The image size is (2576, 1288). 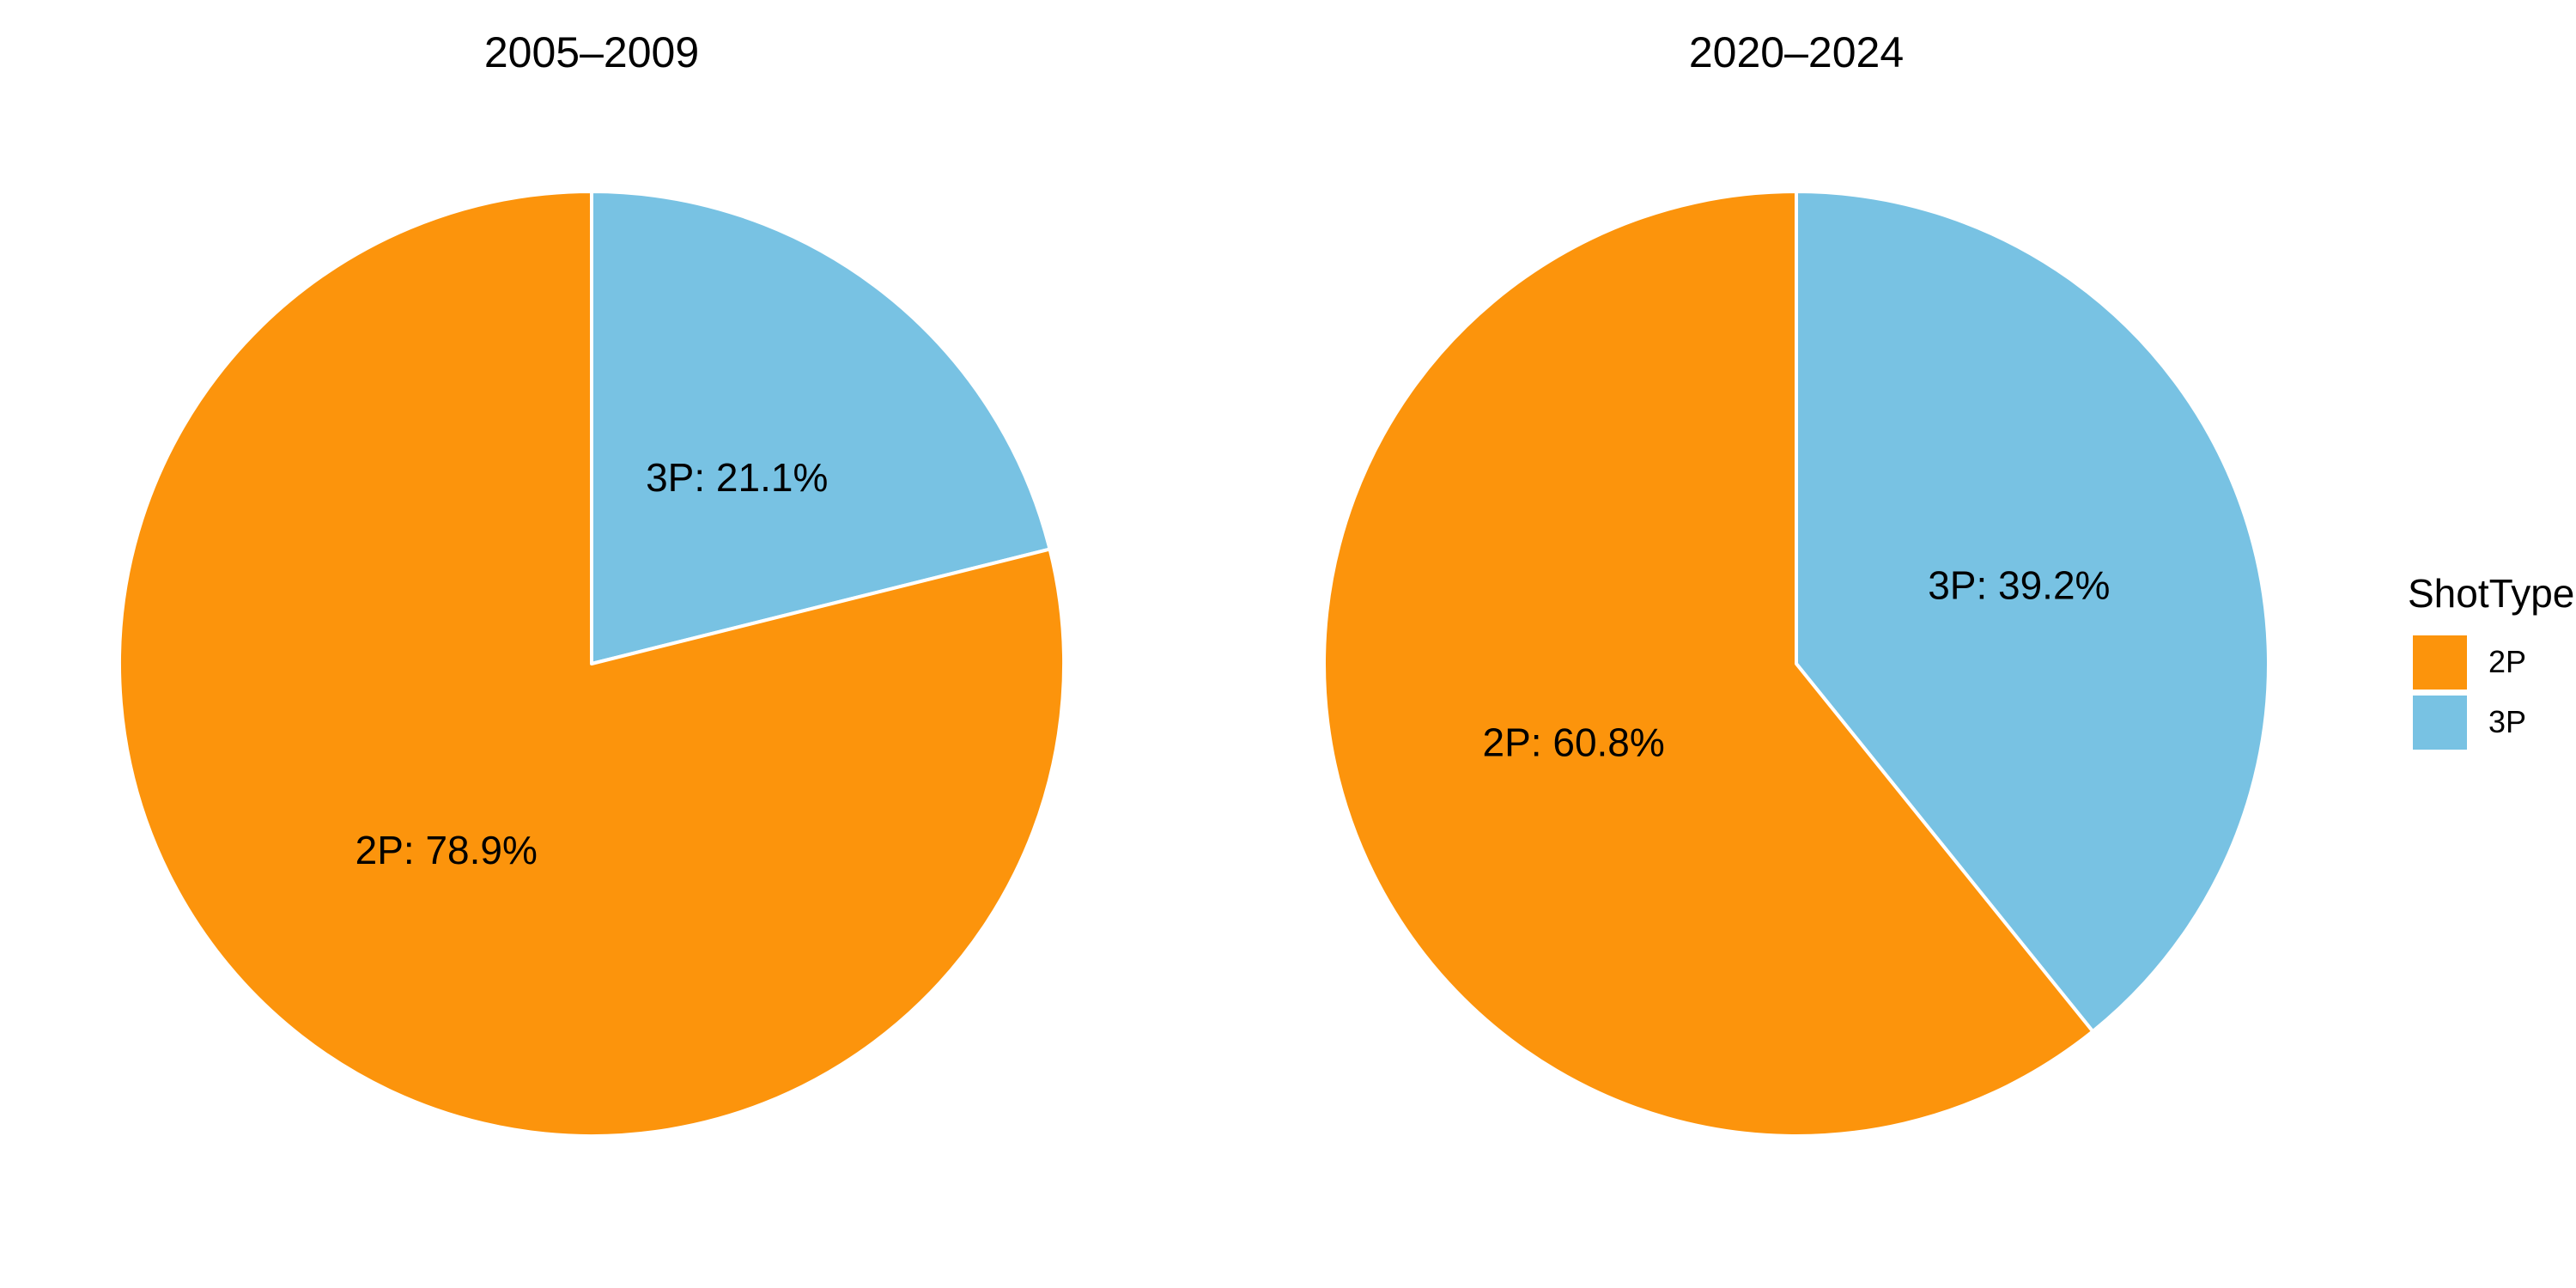 What do you see at coordinates (2019, 585) in the screenshot?
I see `pie-2-label-3p: 3P: 39.2%` at bounding box center [2019, 585].